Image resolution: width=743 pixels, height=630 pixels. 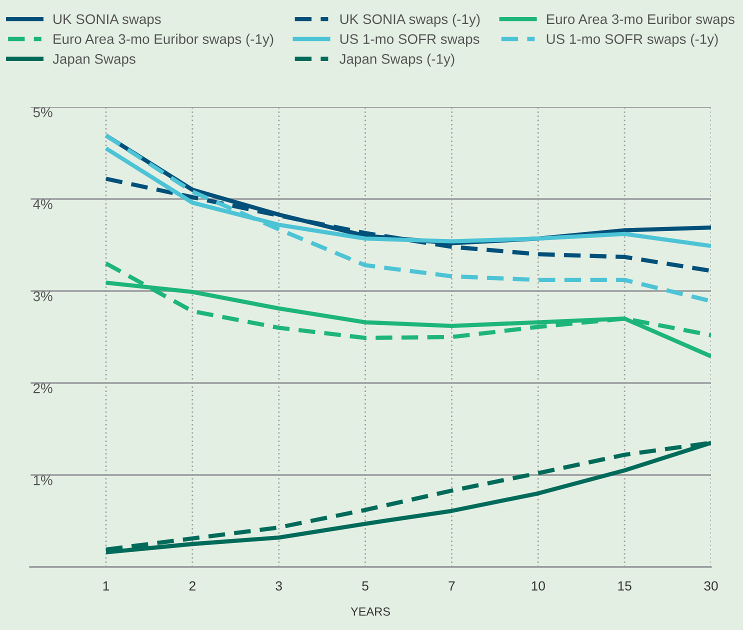 I want to click on y-tick-label: 2%, so click(x=42, y=388).